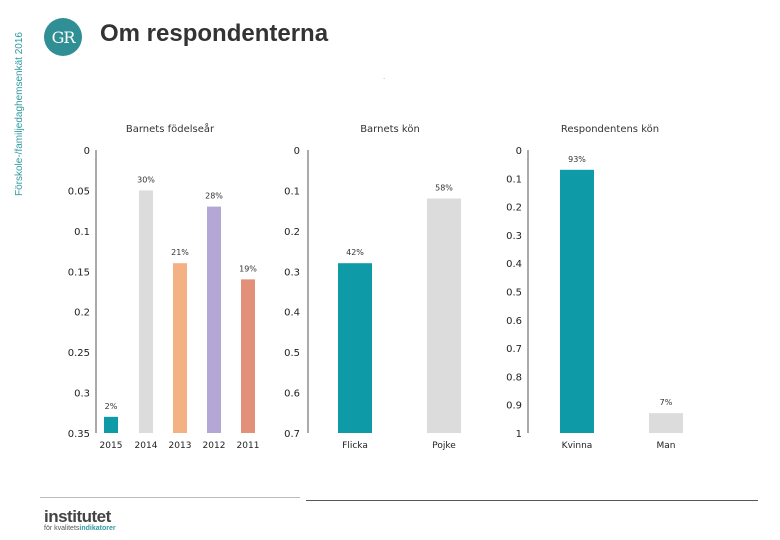 This screenshot has height=540, width=780. Describe the element at coordinates (79, 191) in the screenshot. I see `chart-1-y-tick-label: 0.05` at that location.